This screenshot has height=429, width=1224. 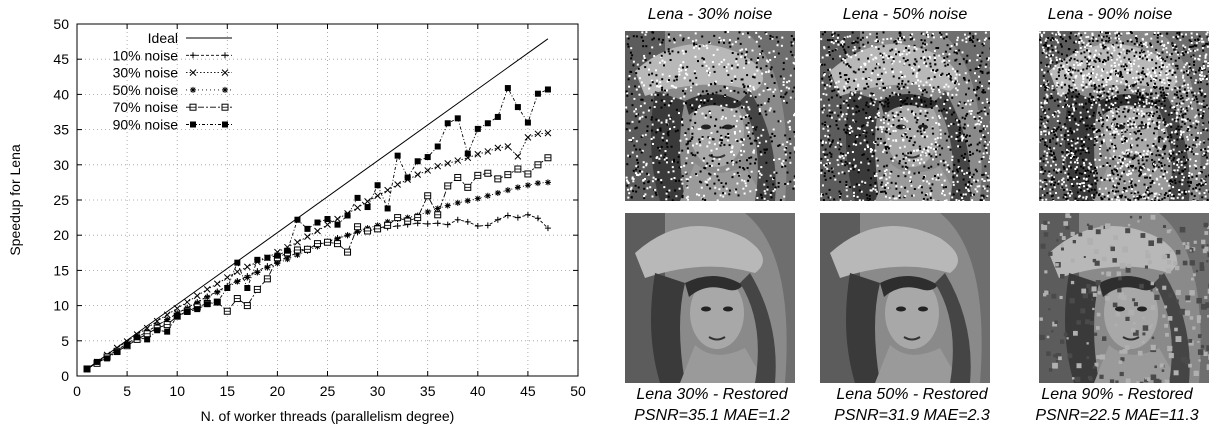 I want to click on noisy-caption-50: Lena - 50% noise, so click(x=905, y=14).